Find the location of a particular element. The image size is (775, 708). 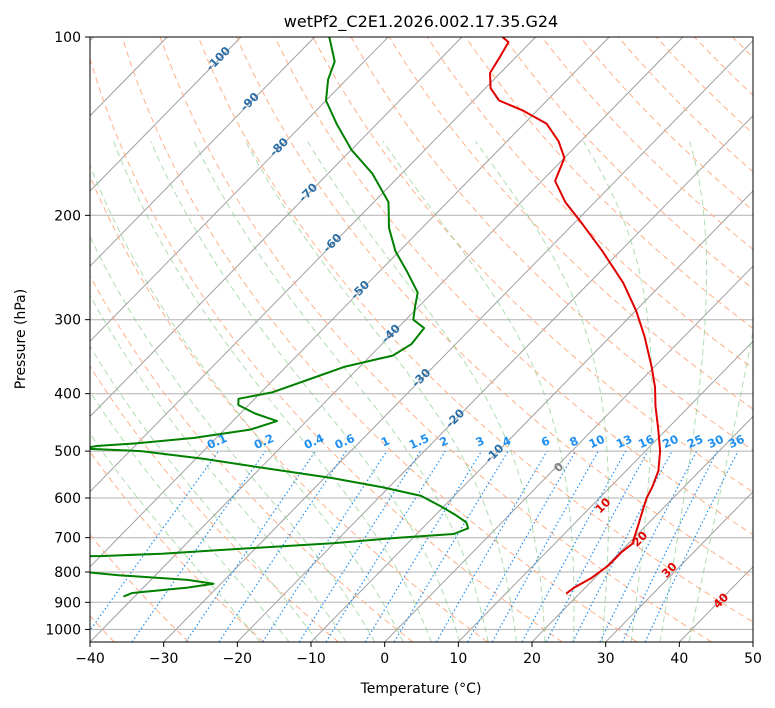

moist-adiabat-label: 20 is located at coordinates (639, 538).